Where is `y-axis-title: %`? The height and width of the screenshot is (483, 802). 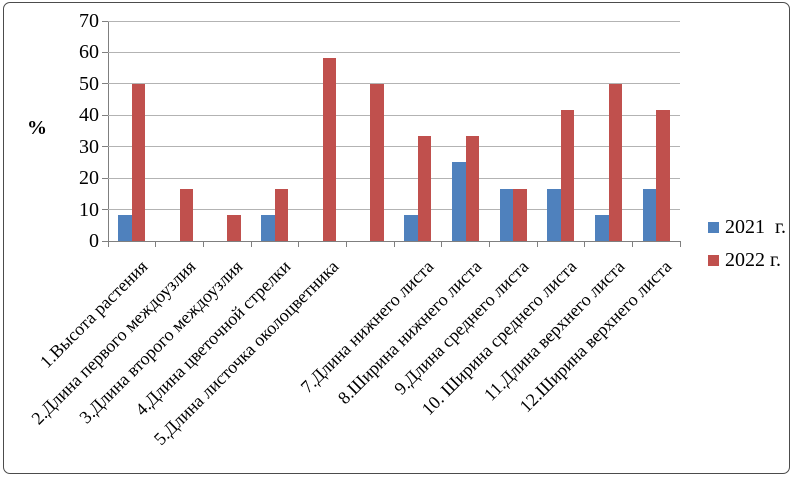
y-axis-title: % is located at coordinates (37, 128).